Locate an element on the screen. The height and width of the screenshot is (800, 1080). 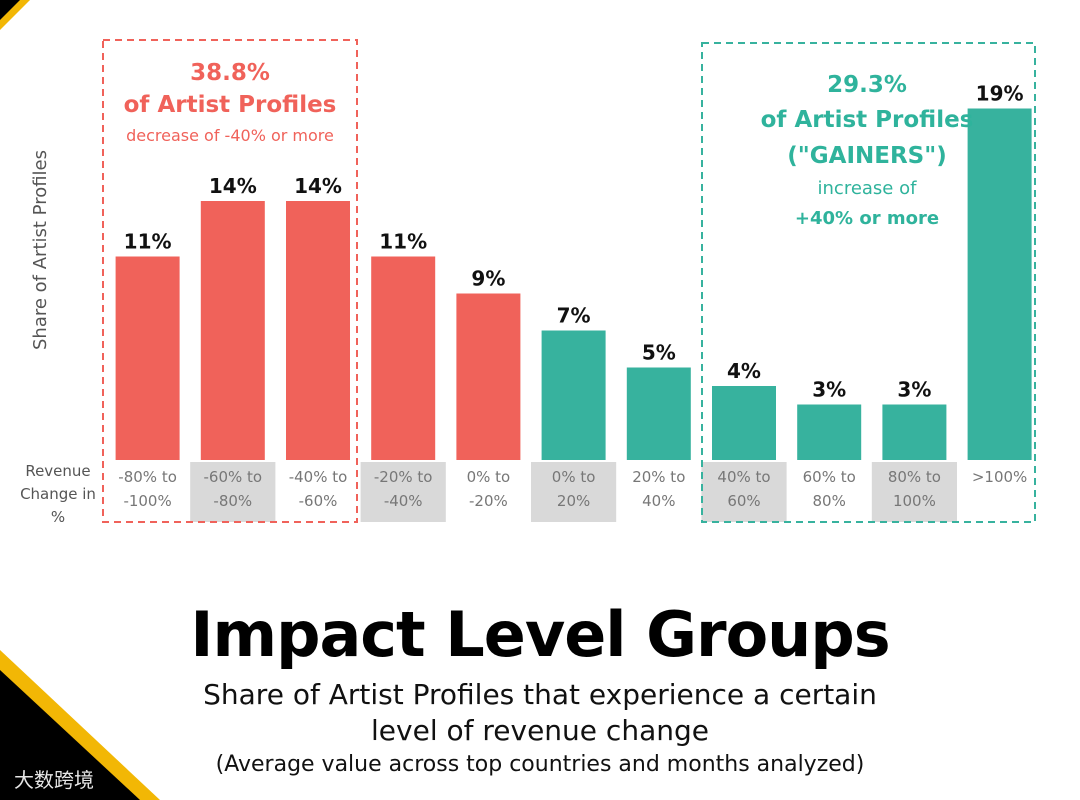
bar-value-label: 4% is located at coordinates (744, 371).